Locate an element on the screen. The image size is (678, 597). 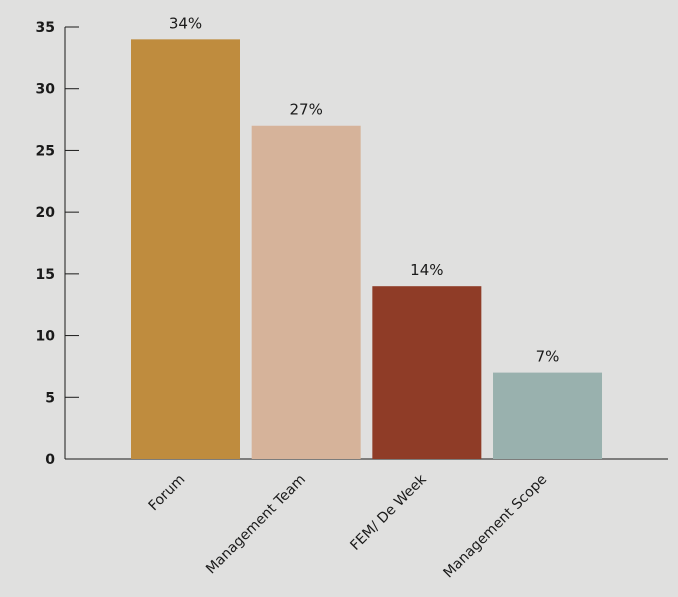
data-label: 34% is located at coordinates (185, 23).